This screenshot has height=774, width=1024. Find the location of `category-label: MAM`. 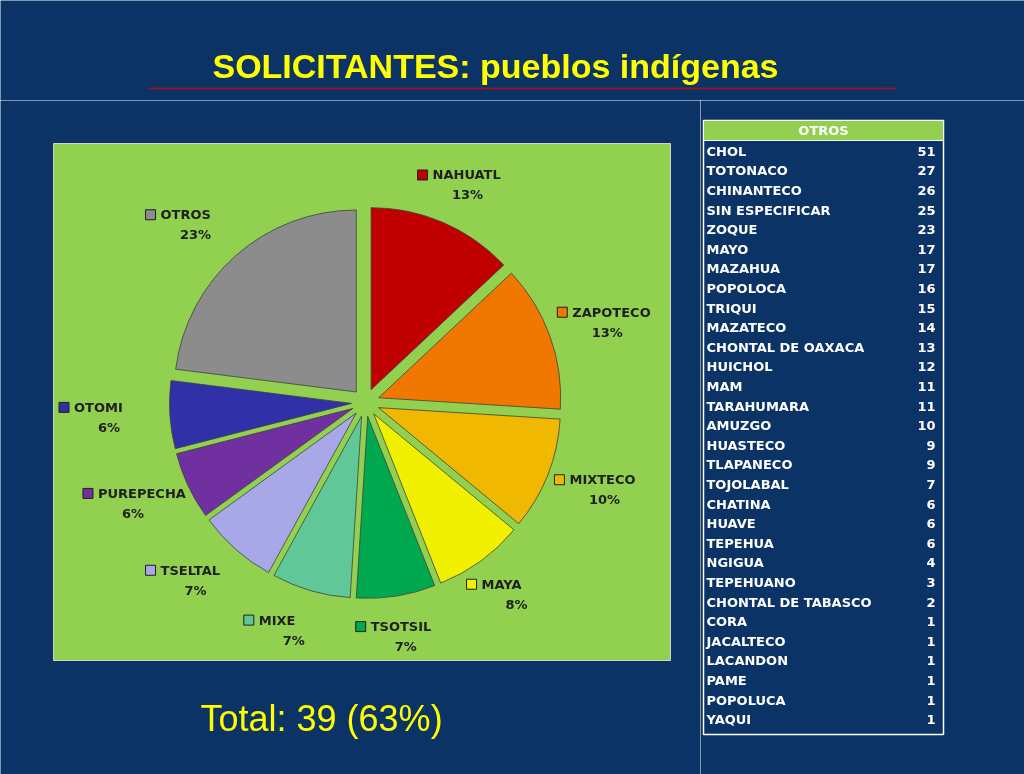

category-label: MAM is located at coordinates (724, 386).